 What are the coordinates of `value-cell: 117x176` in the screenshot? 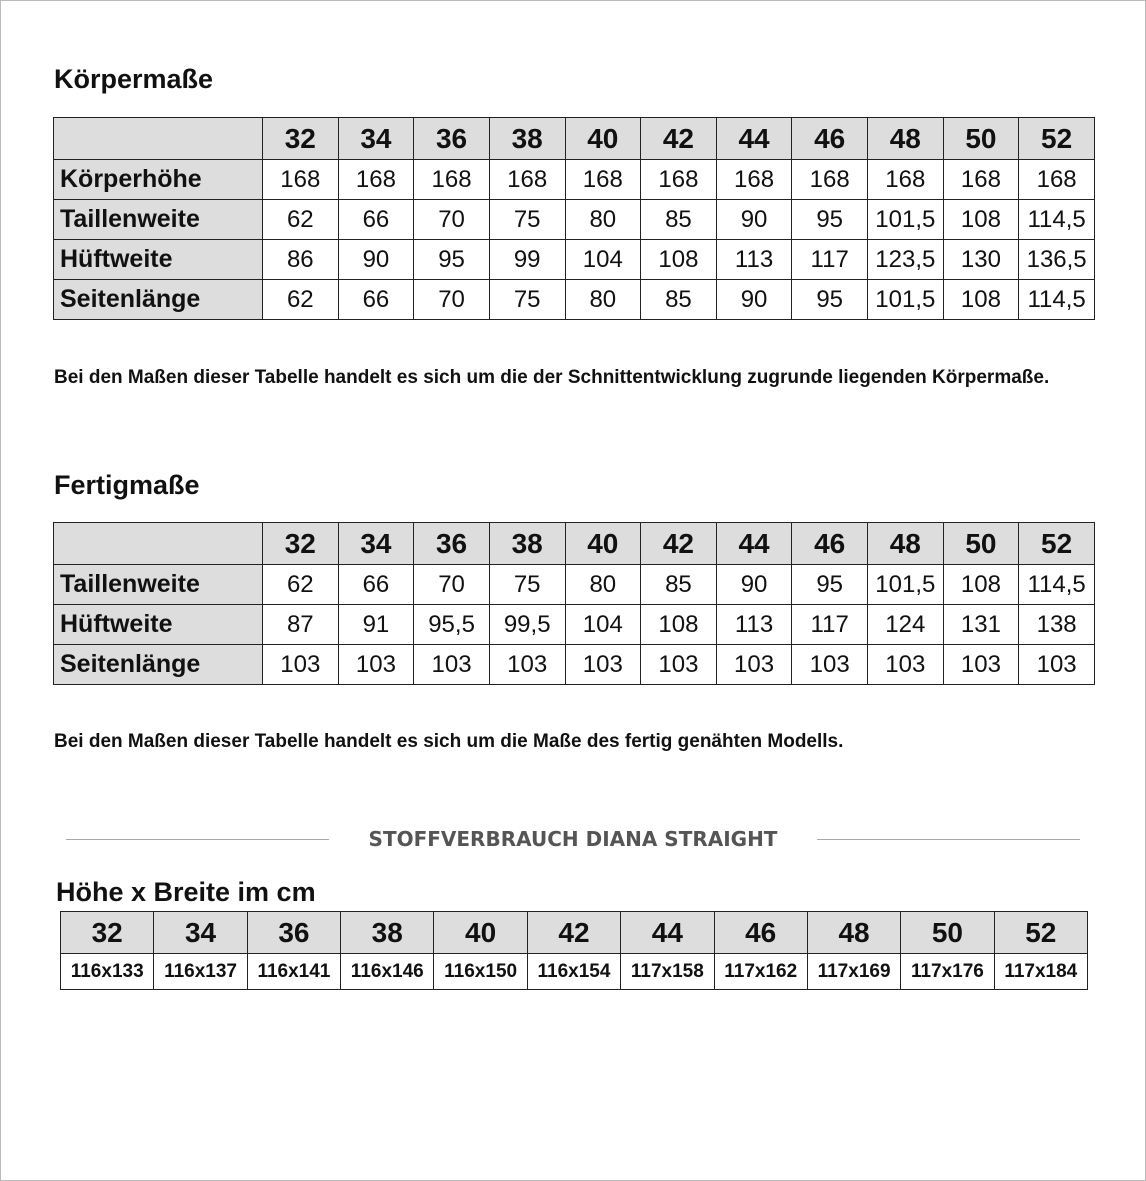 It's located at (947, 971).